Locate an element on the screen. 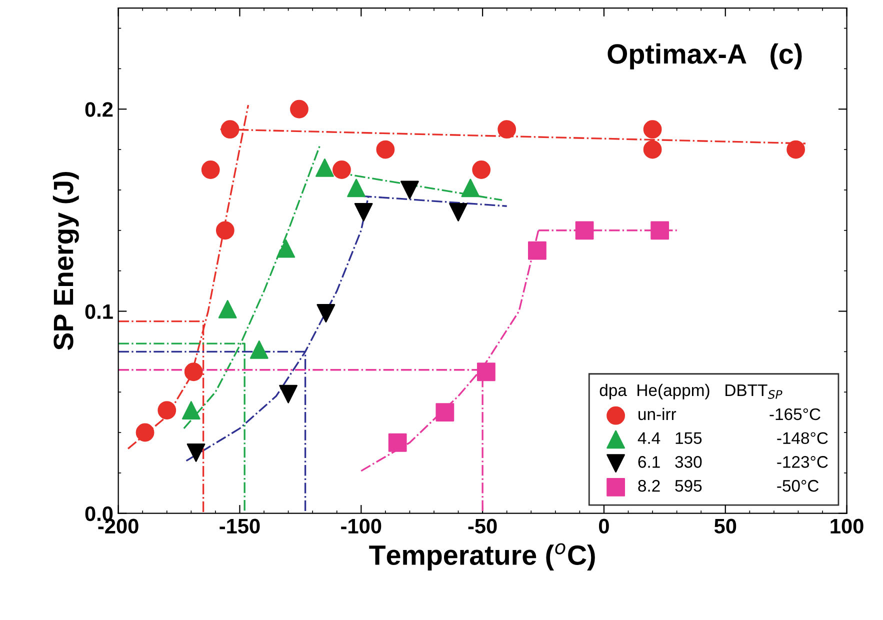  x-tick-label: 0 is located at coordinates (604, 526).